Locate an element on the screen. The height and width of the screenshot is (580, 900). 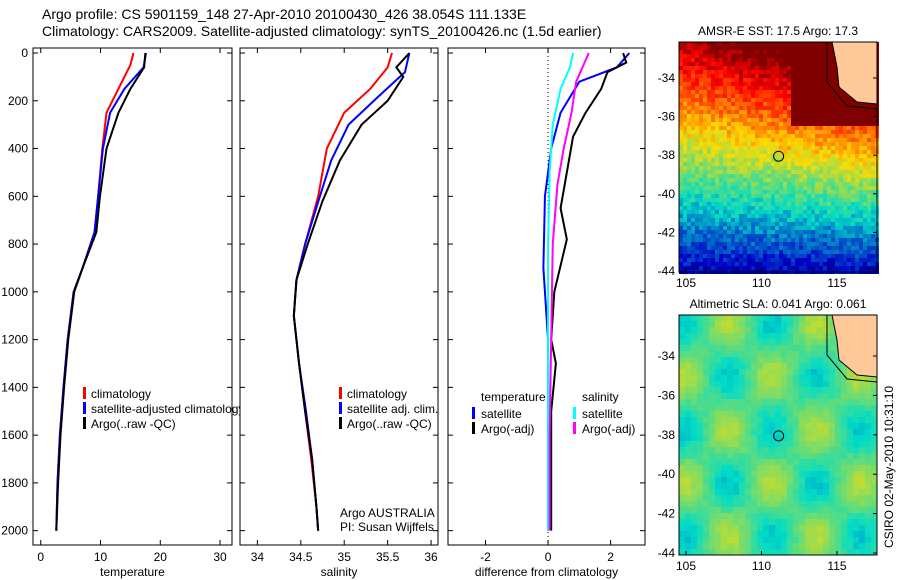
legend-group-title: salinity is located at coordinates (600, 397).